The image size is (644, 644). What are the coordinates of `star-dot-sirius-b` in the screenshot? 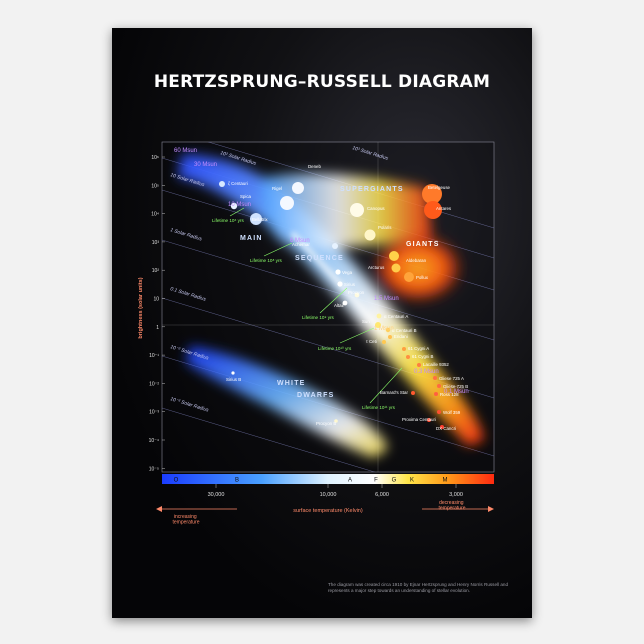 It's located at (233, 373).